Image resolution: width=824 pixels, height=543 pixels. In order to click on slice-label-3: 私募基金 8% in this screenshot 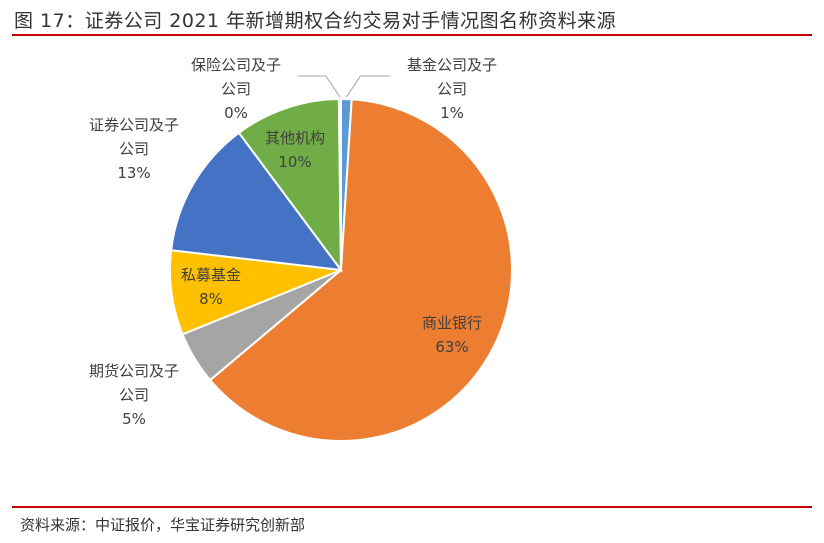, I will do `click(211, 287)`.